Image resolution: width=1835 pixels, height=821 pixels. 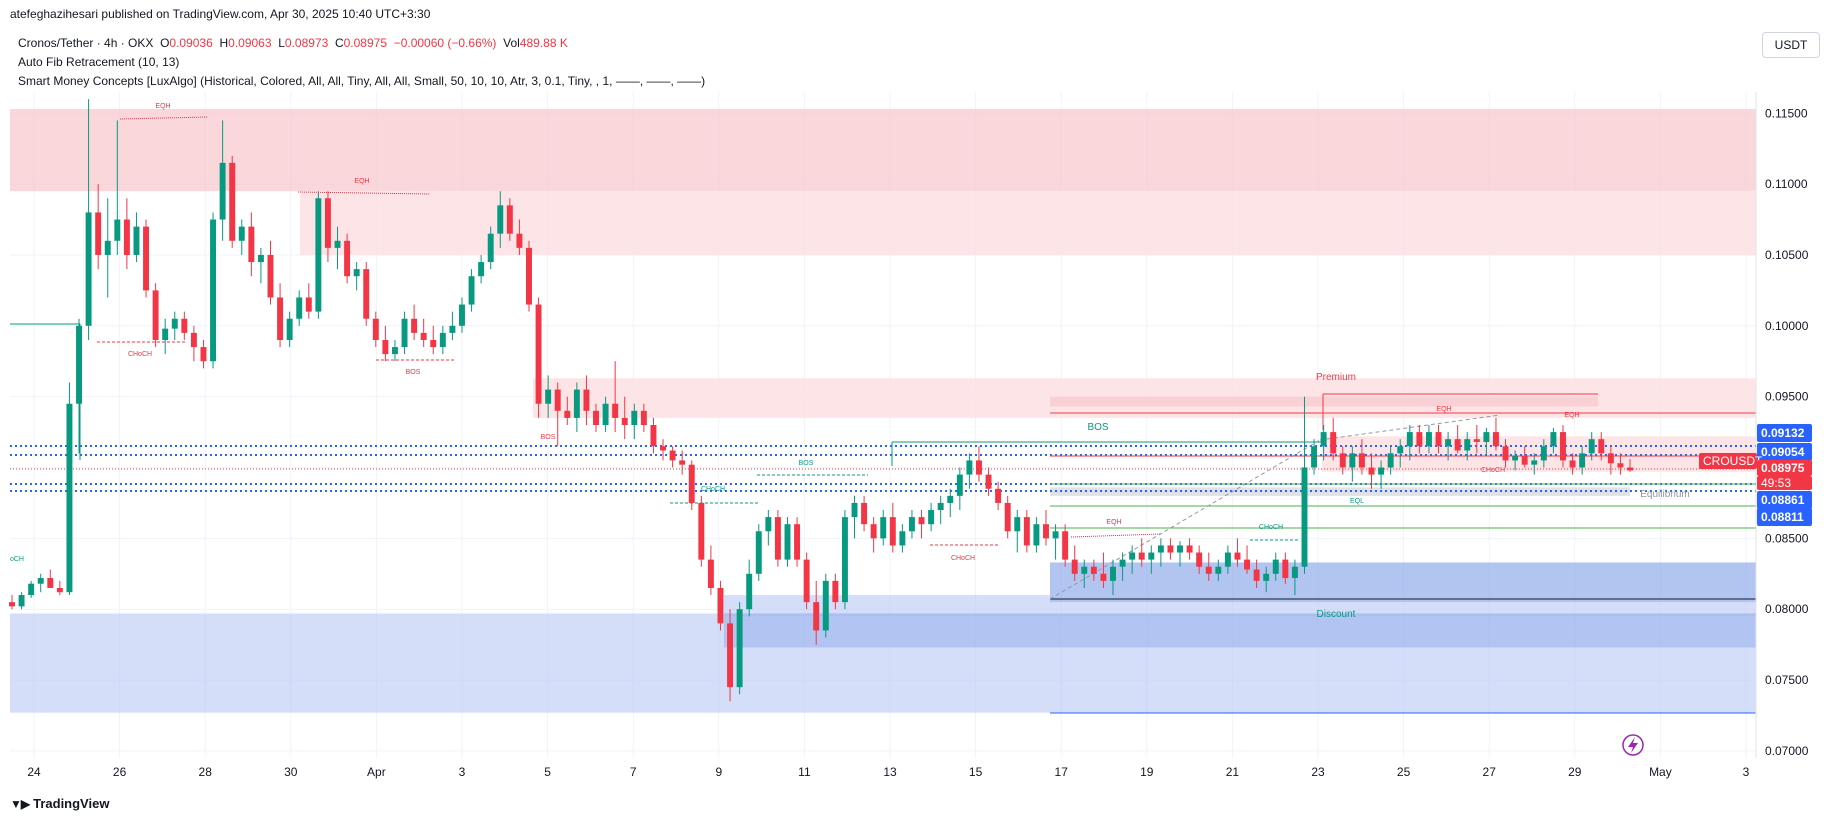 What do you see at coordinates (1660, 772) in the screenshot?
I see `time-tick-label: May` at bounding box center [1660, 772].